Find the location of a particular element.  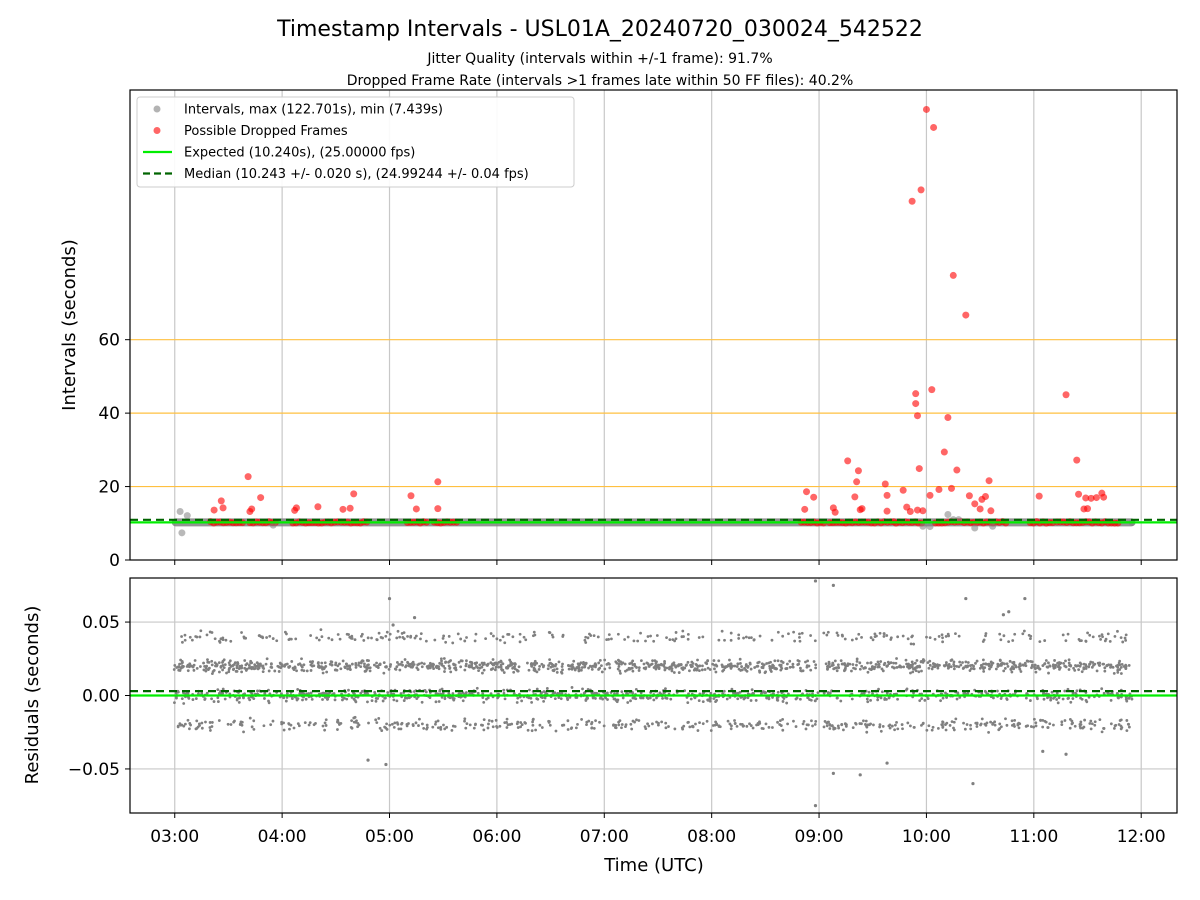

top-y-tick-label: 0 is located at coordinates (114, 561).